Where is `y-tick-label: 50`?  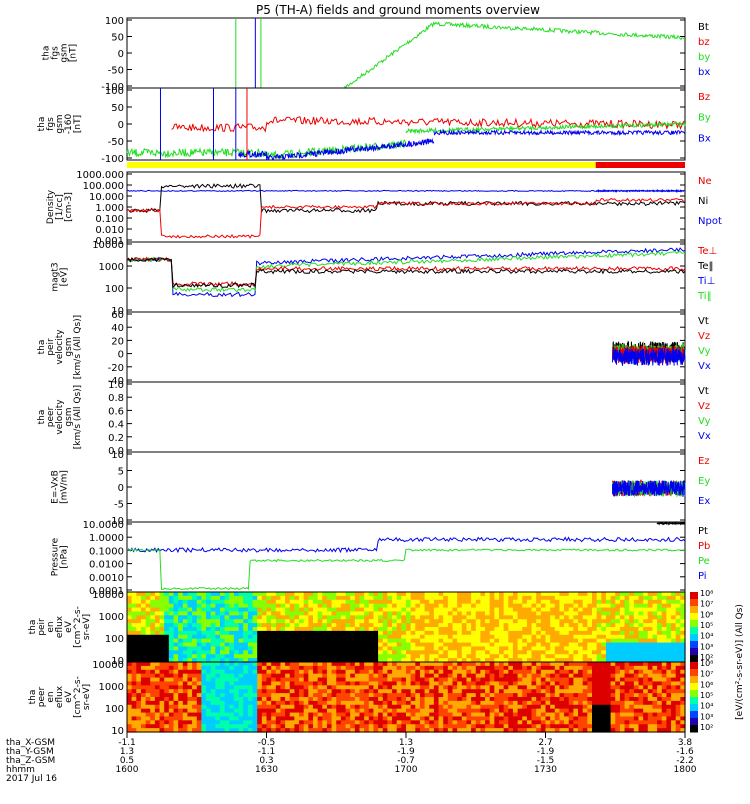 y-tick-label: 50 is located at coordinates (117, 108).